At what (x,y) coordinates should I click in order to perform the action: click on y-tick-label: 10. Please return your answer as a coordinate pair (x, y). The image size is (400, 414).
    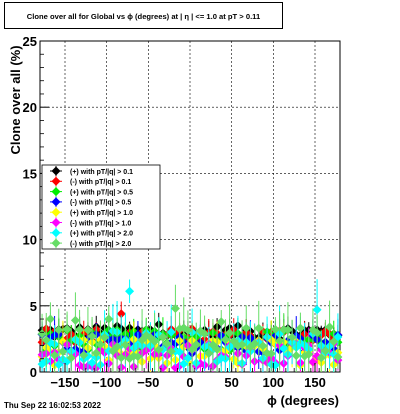
    Looking at the image, I should click on (30, 240).